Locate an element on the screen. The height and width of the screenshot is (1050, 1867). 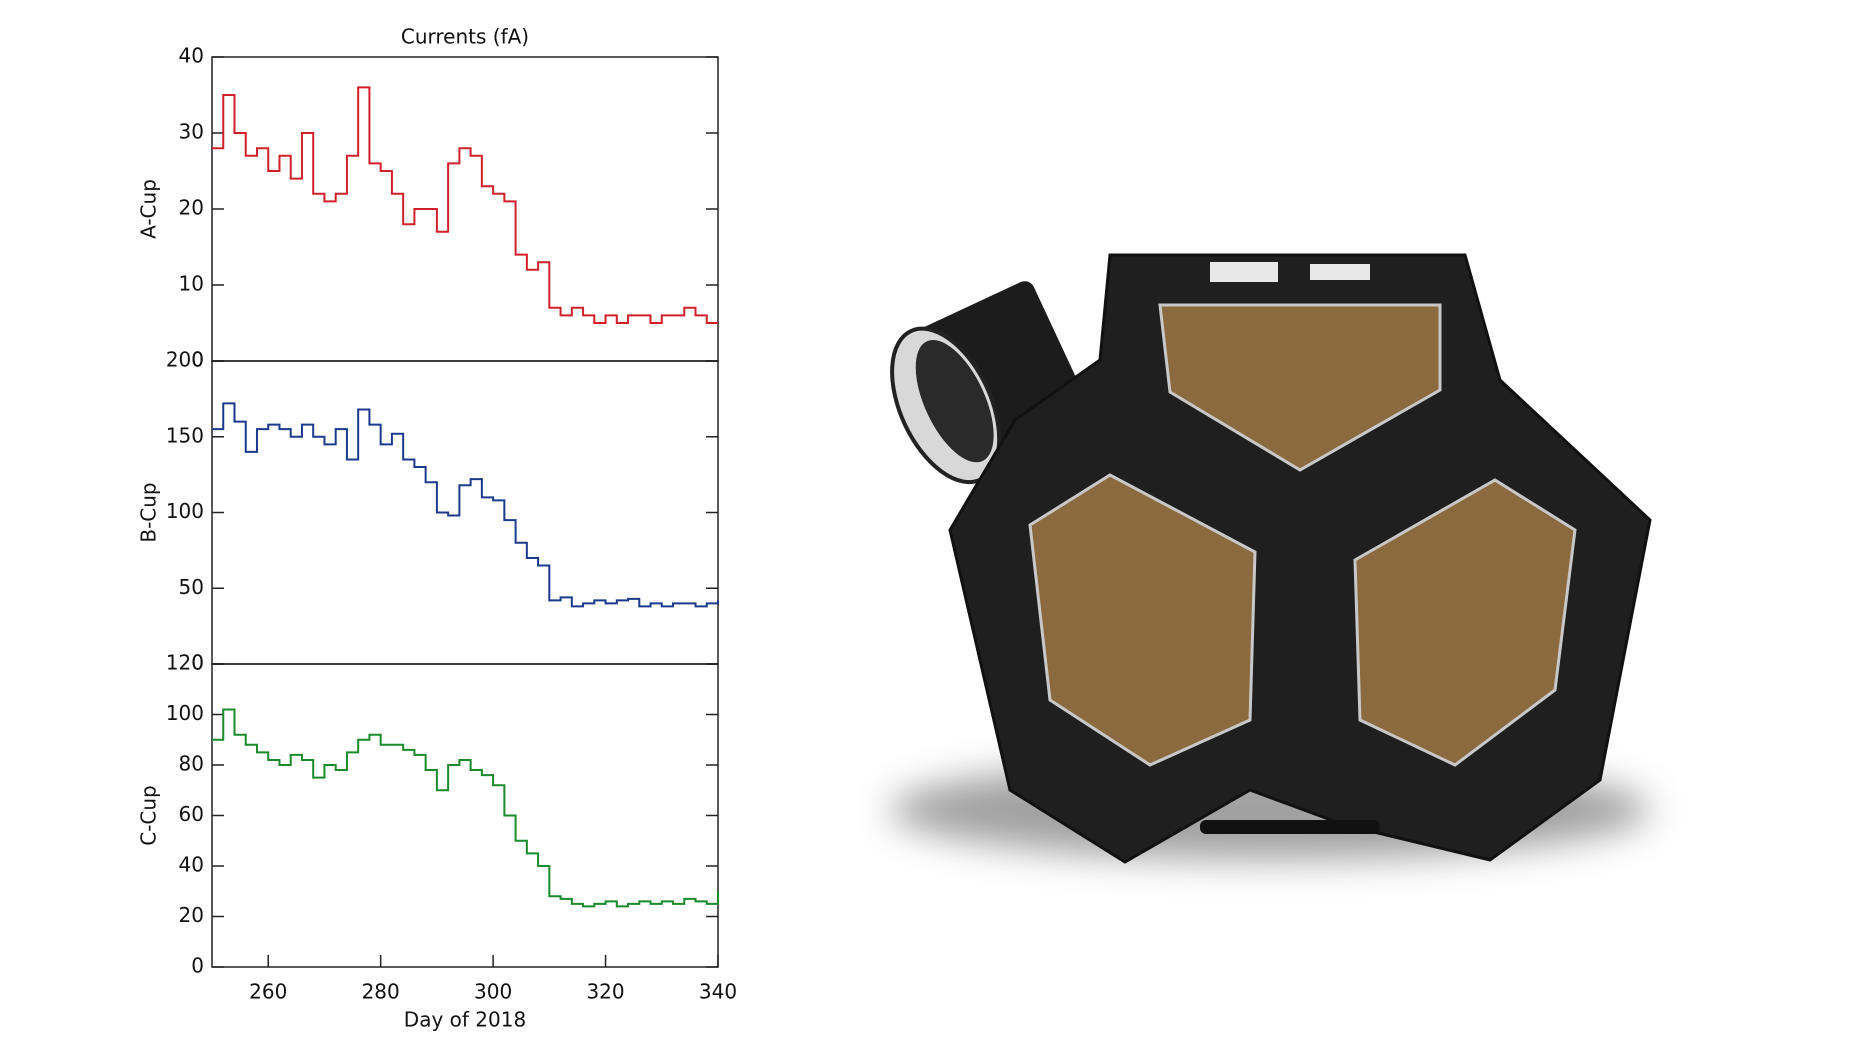
y-axis-label: C-Cup is located at coordinates (149, 815).